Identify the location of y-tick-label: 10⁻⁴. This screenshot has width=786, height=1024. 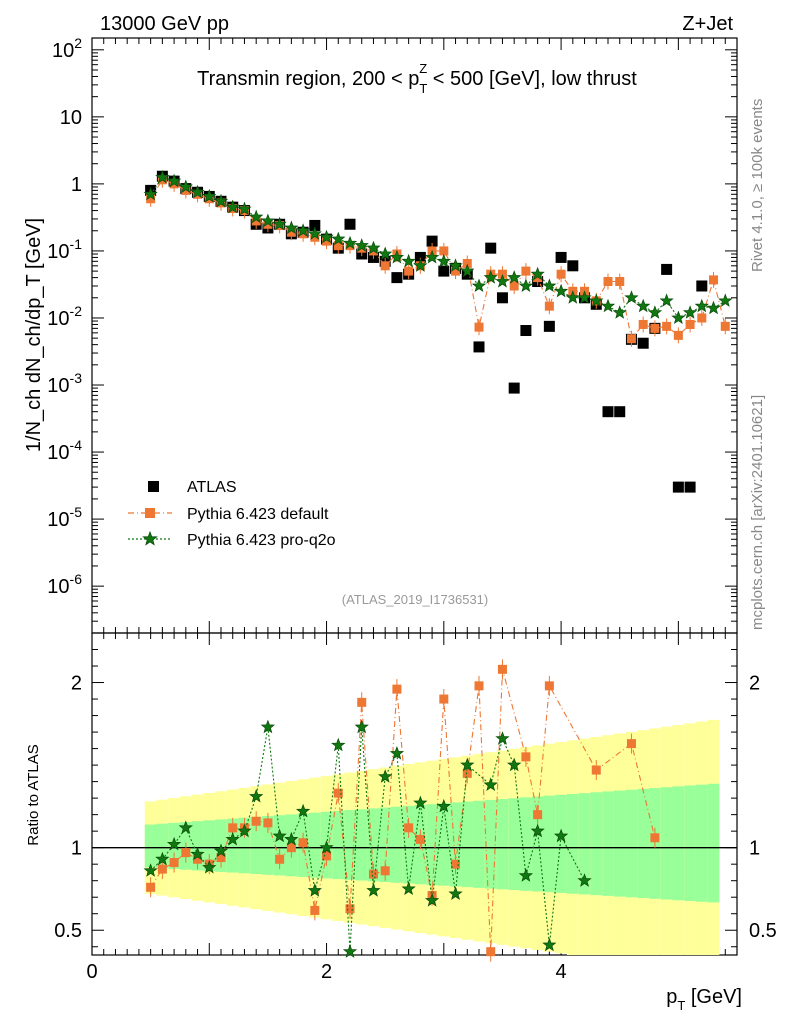
(64, 450).